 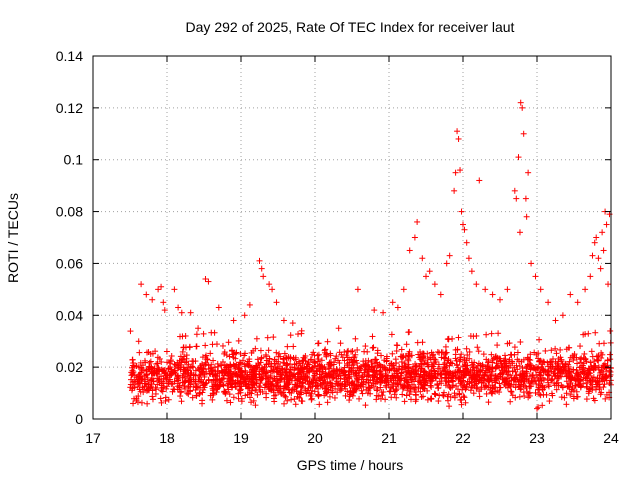 I want to click on x-axis-label: GPS time / hours, so click(x=350, y=465).